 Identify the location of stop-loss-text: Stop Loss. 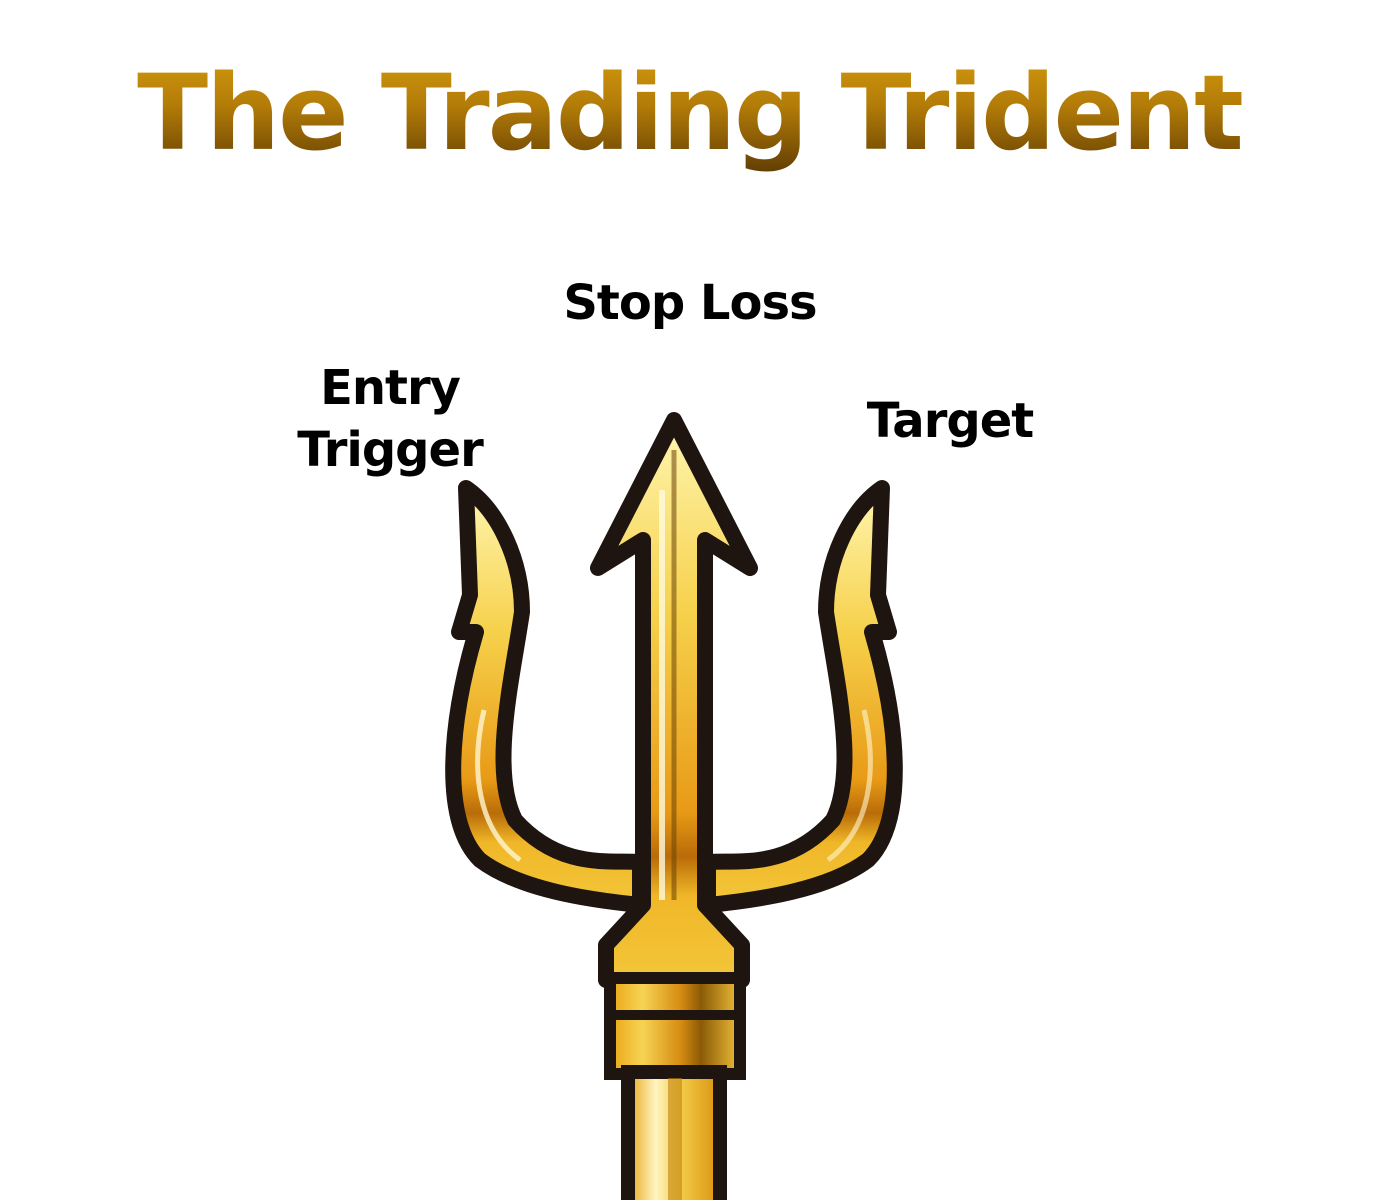
(690, 303).